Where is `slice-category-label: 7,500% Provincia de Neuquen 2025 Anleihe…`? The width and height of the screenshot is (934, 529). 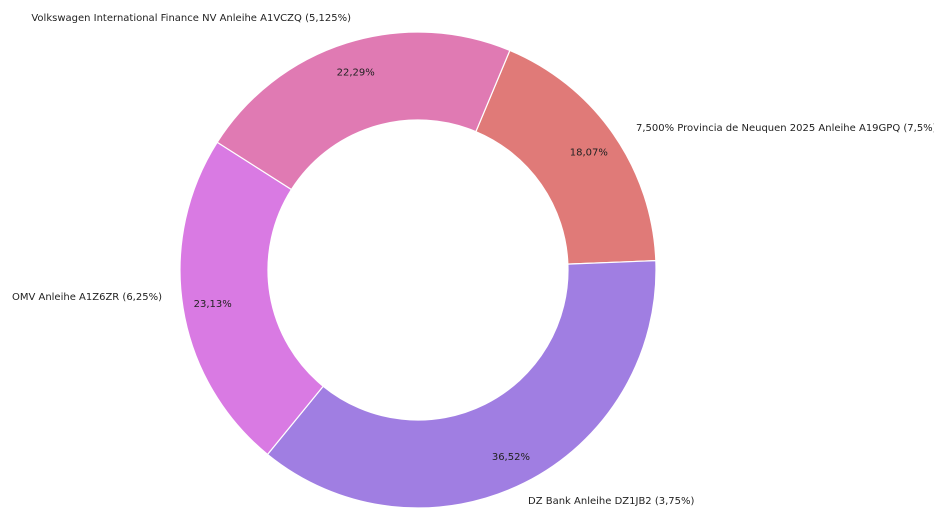 slice-category-label: 7,500% Provincia de Neuquen 2025 Anleihe… is located at coordinates (785, 128).